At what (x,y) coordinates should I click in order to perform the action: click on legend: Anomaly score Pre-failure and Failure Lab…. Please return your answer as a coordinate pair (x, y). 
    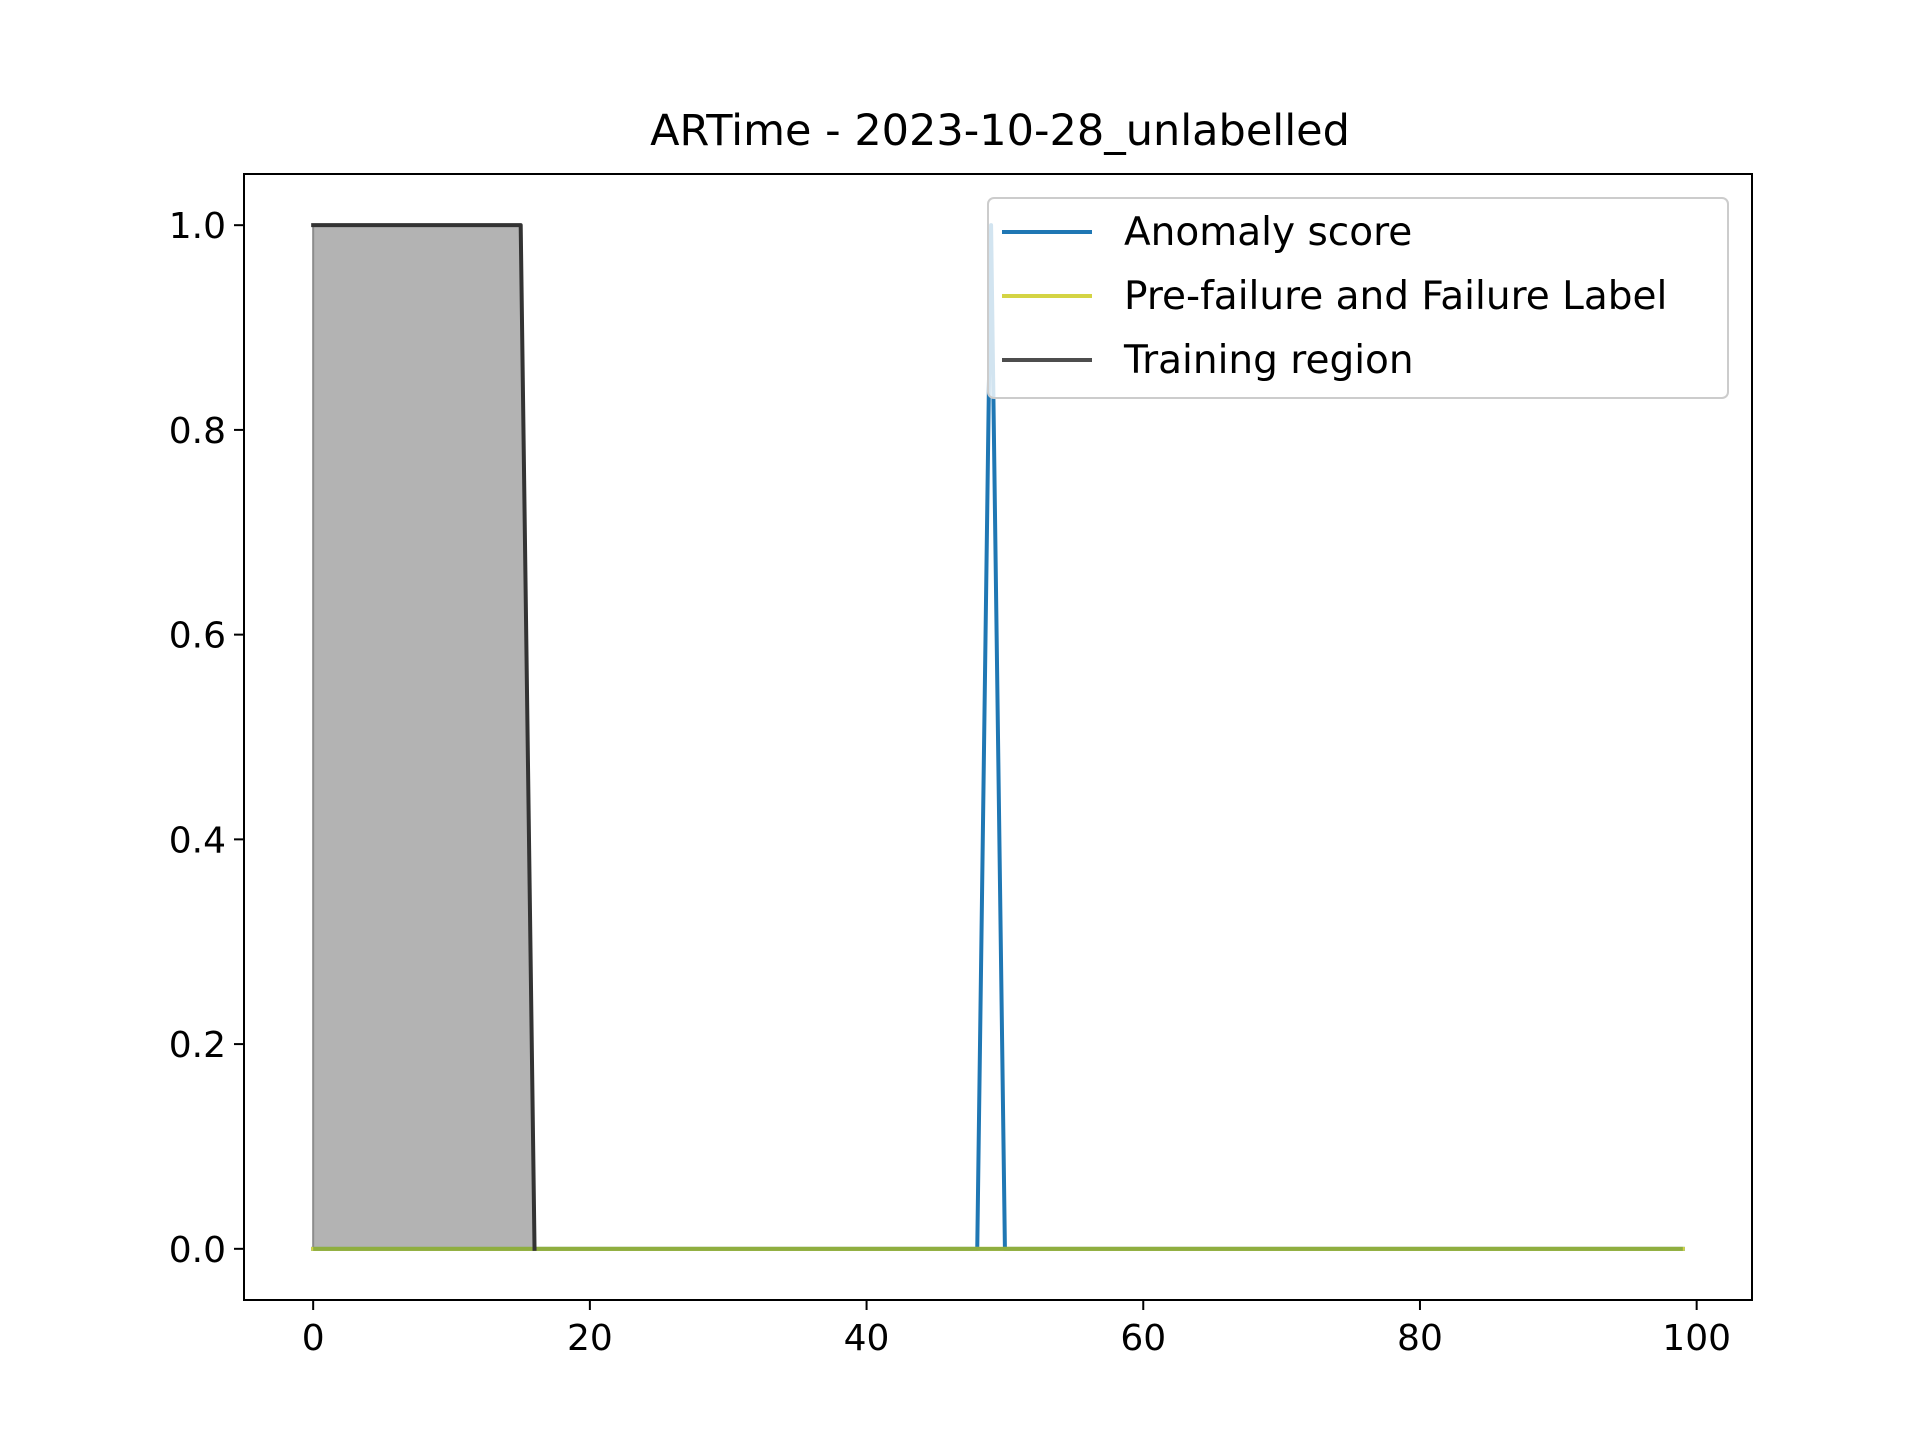
    Looking at the image, I should click on (1358, 298).